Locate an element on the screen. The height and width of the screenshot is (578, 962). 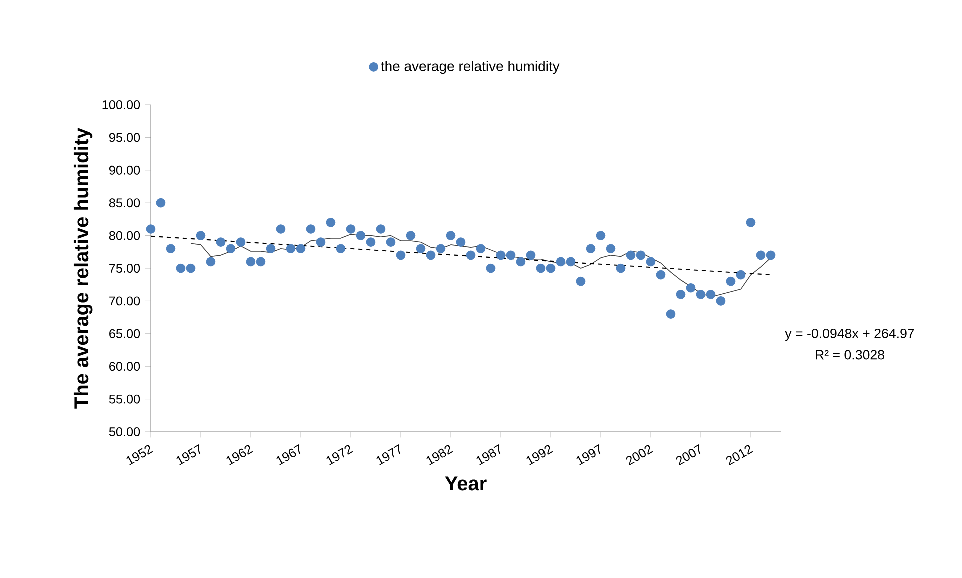
y-tick-label: 100.00 is located at coordinates (121, 105).